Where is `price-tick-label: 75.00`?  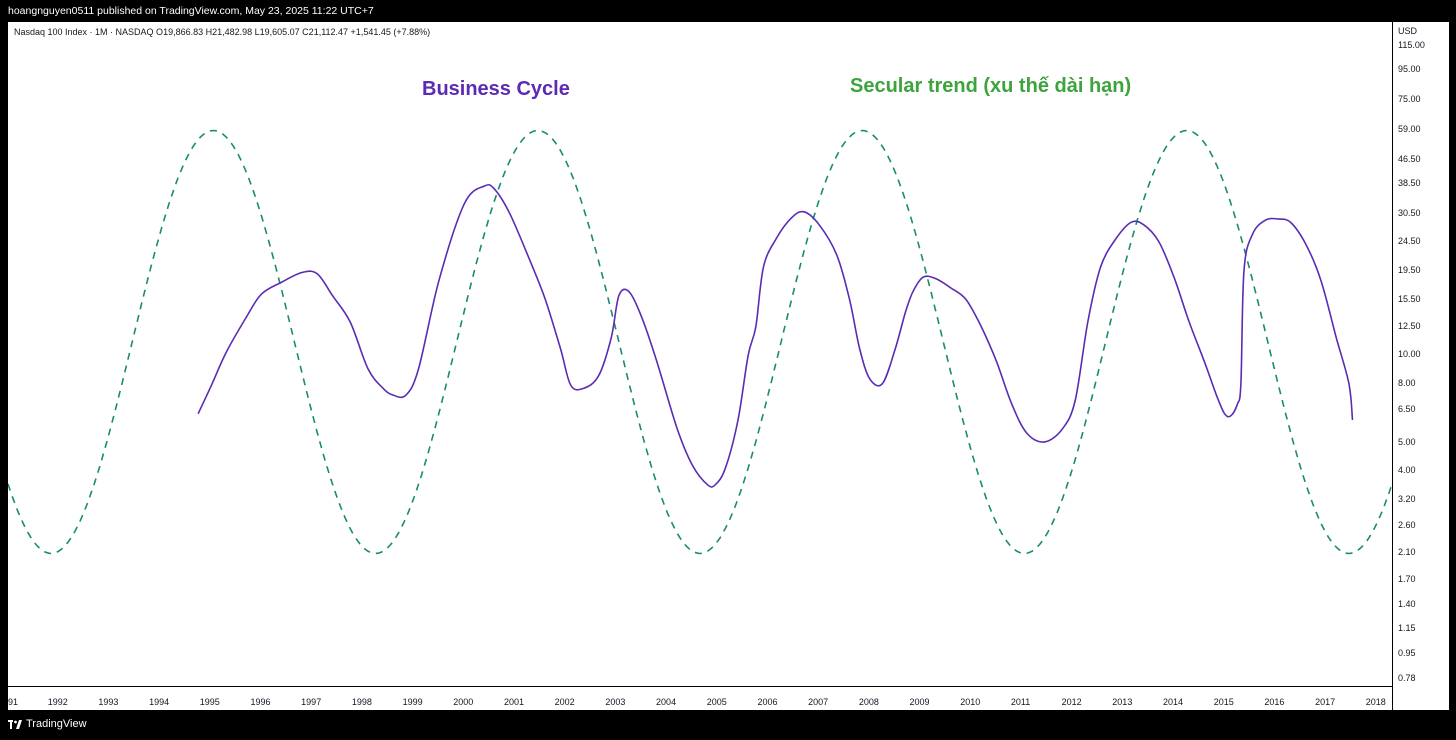
price-tick-label: 75.00 is located at coordinates (1409, 98).